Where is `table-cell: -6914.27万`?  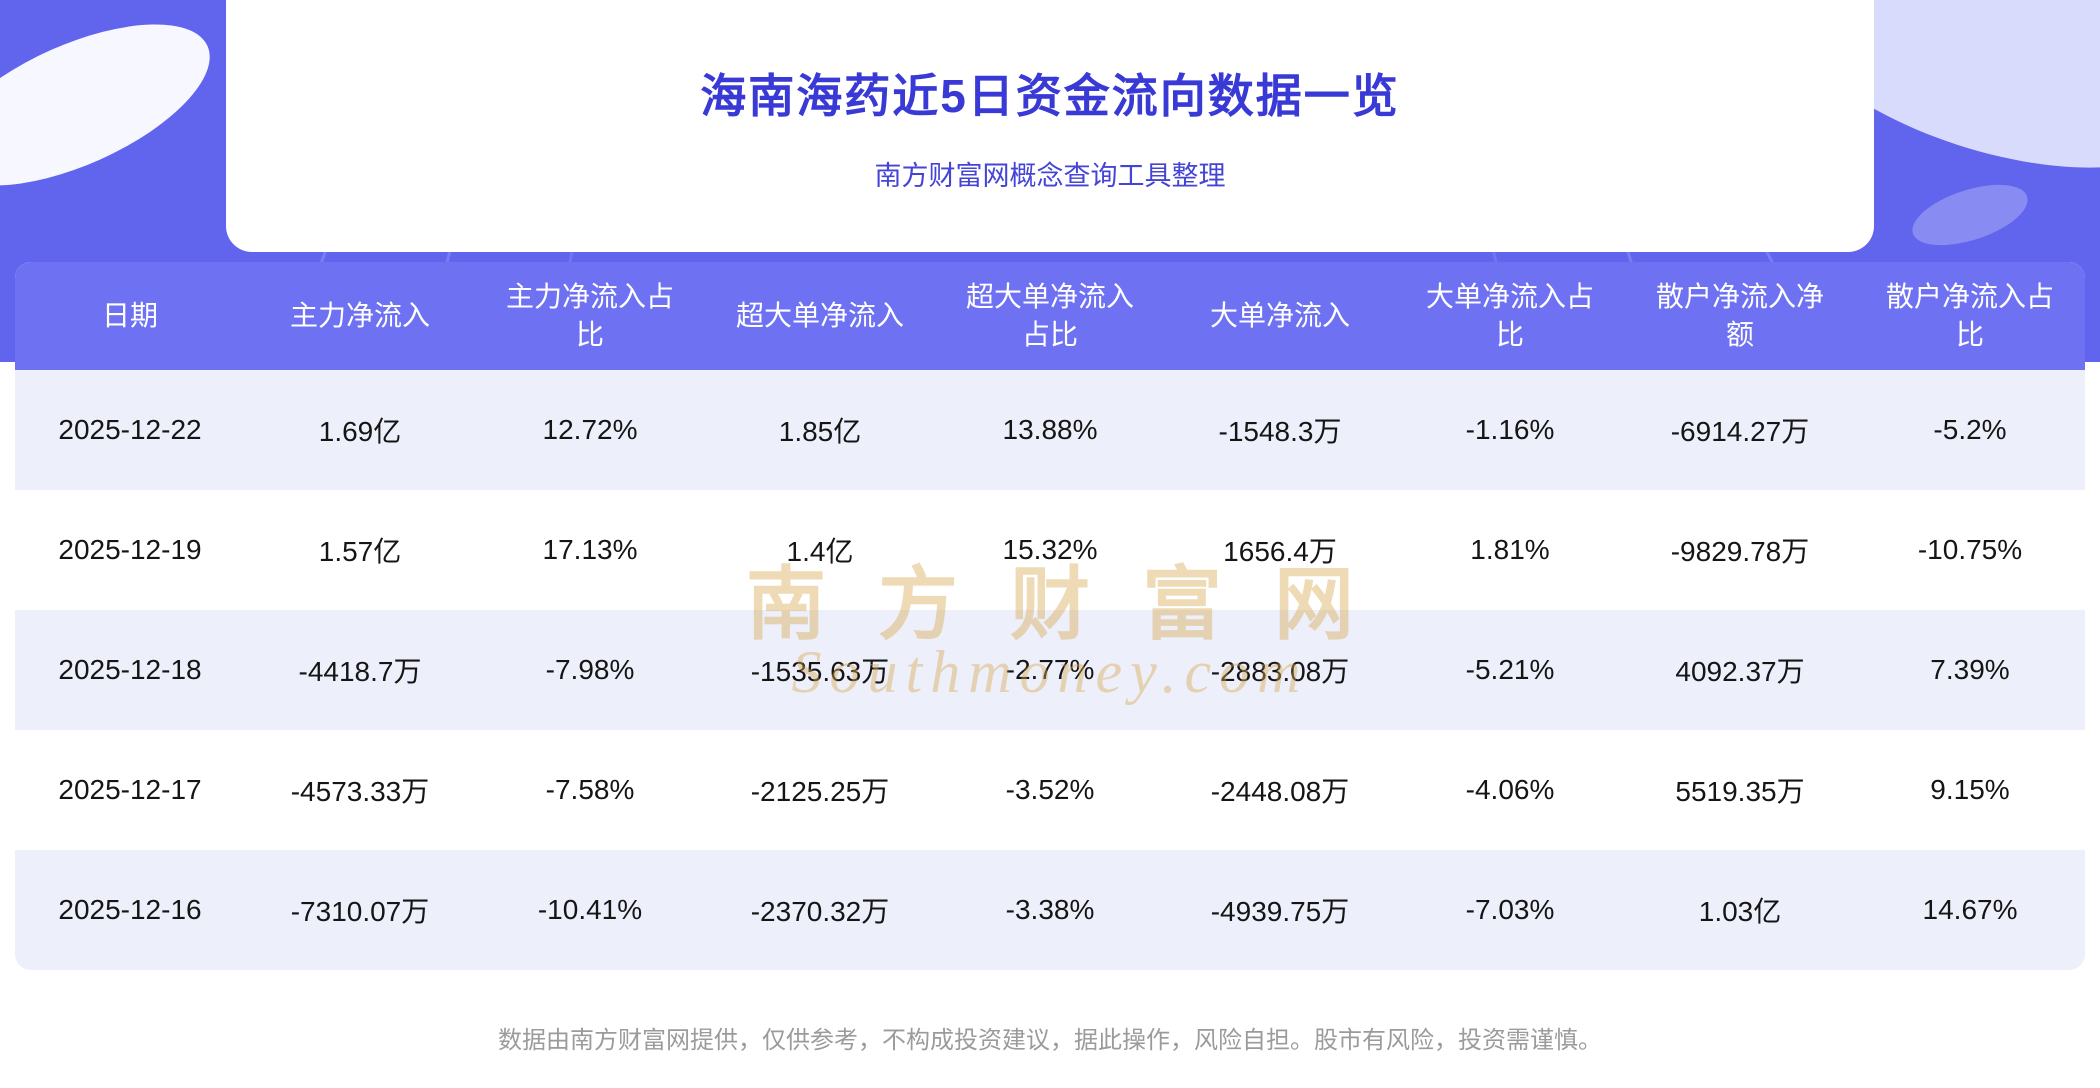
table-cell: -6914.27万 is located at coordinates (1740, 431).